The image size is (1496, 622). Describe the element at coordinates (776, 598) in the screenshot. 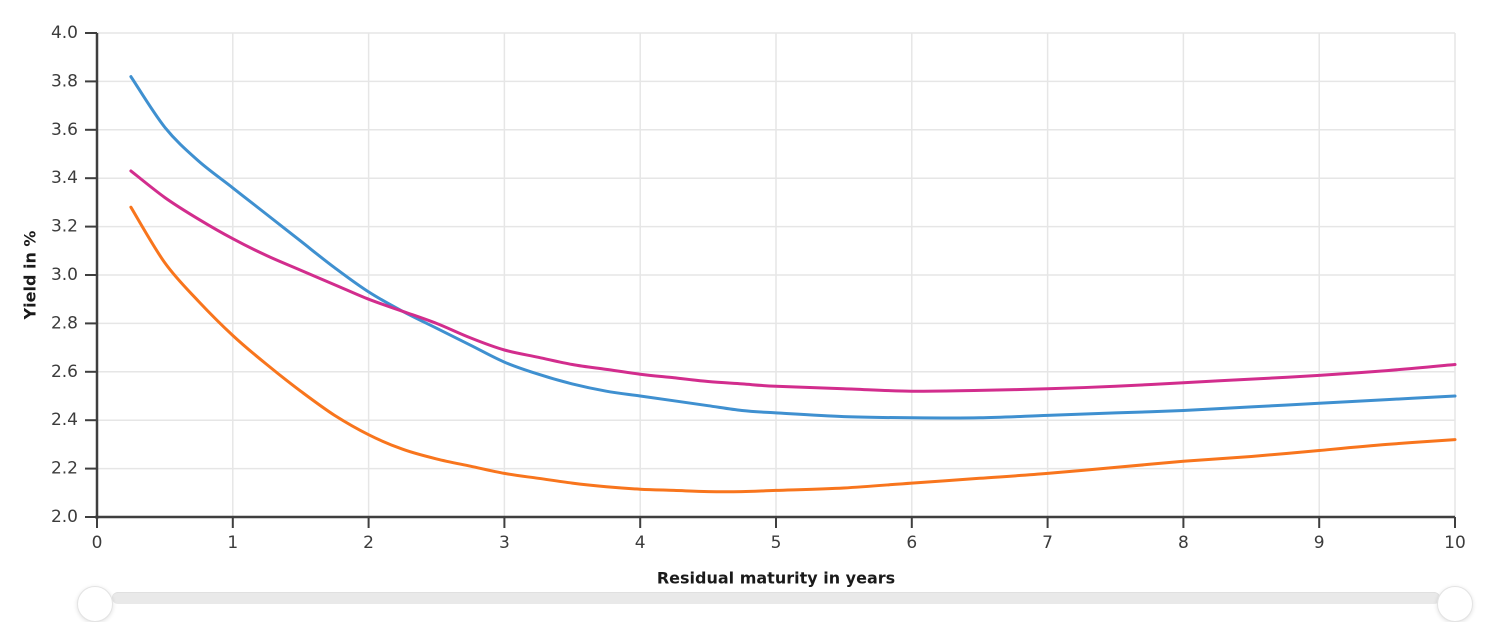

I see `range-slider-track` at that location.